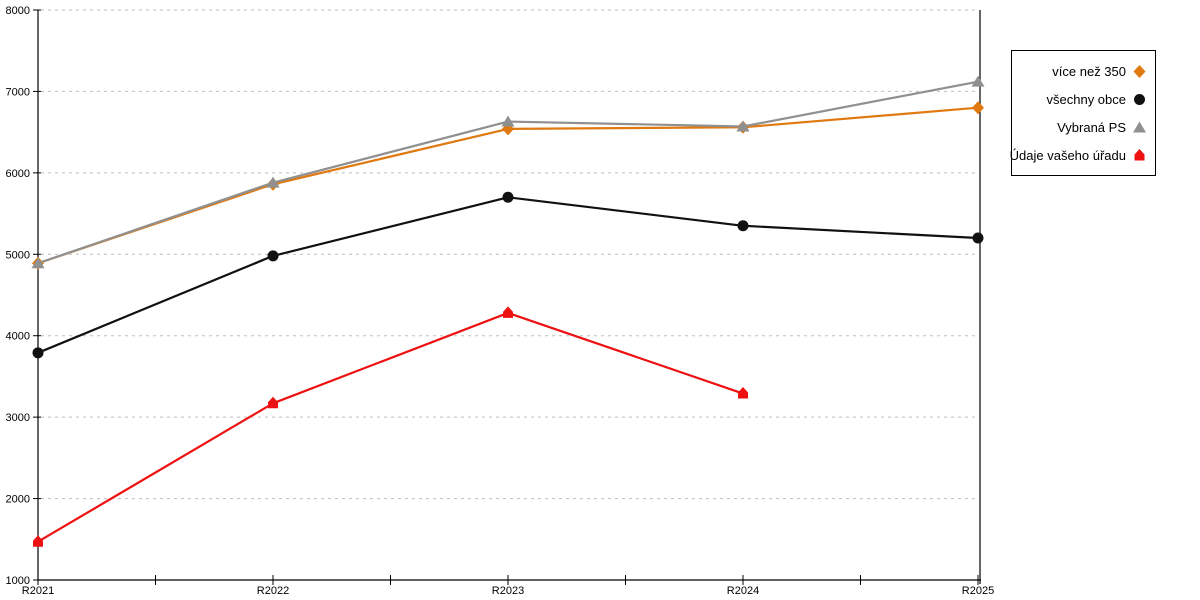 Image resolution: width=1200 pixels, height=600 pixels. I want to click on legend-item: více než 350, so click(1081, 71).